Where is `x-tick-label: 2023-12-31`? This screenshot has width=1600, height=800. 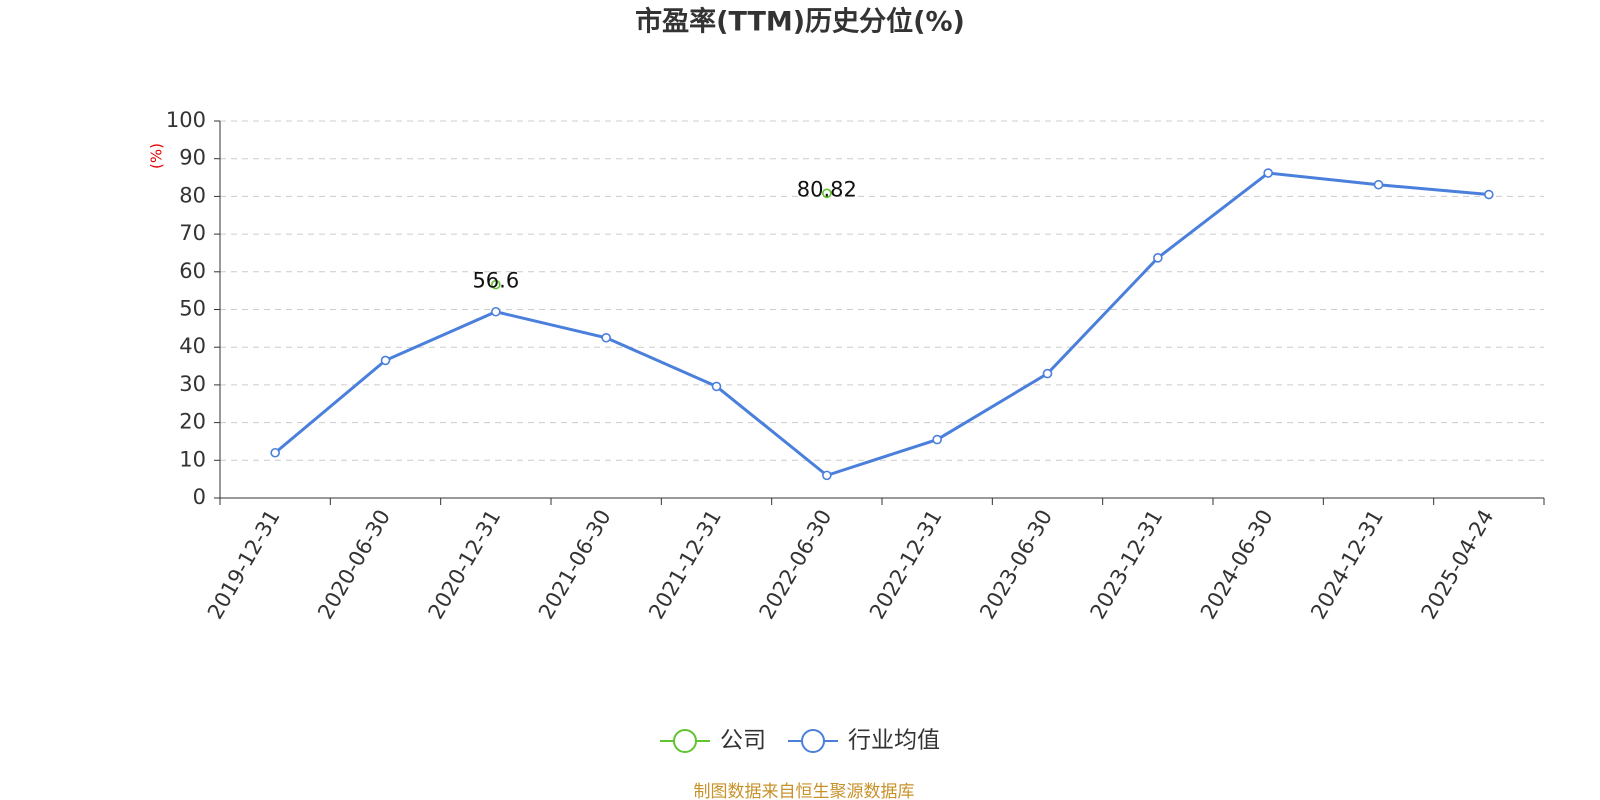 x-tick-label: 2023-12-31 is located at coordinates (1127, 565).